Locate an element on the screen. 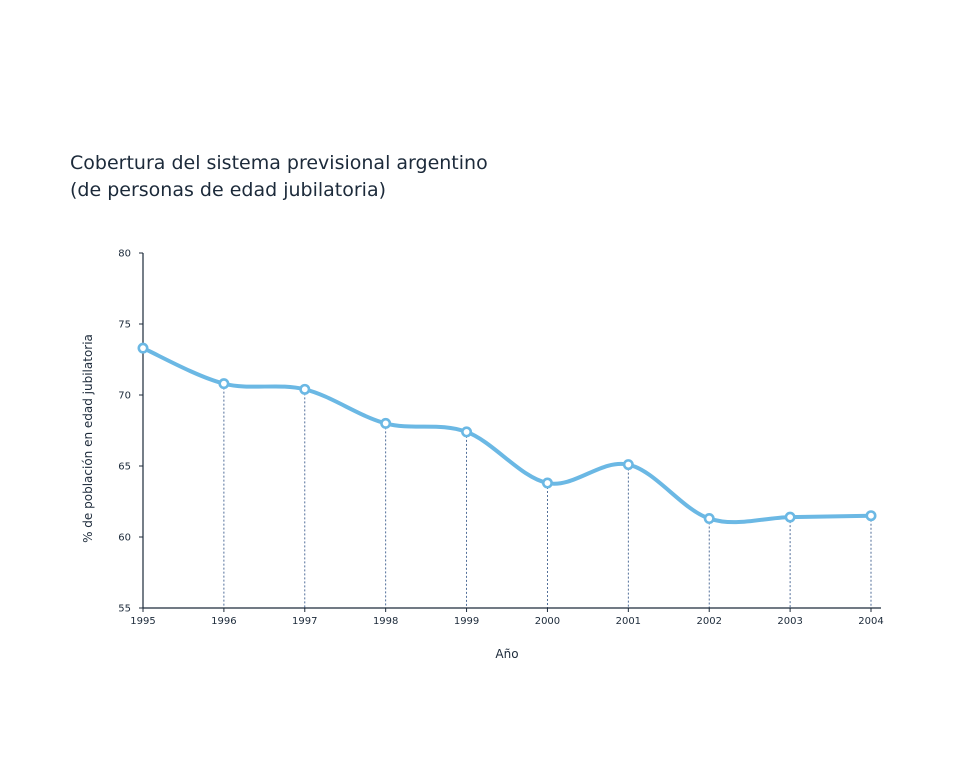 The width and height of the screenshot is (960, 778). x-tick-label: 1999 is located at coordinates (466, 621).